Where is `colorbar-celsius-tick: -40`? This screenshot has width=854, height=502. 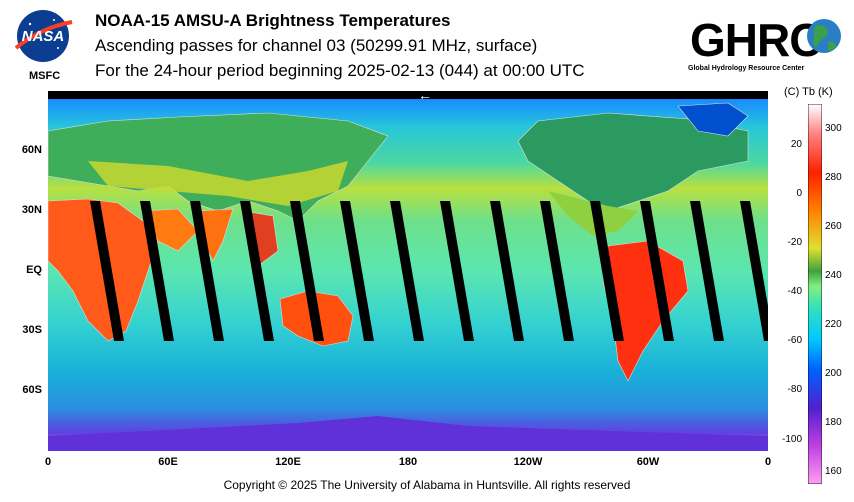 colorbar-celsius-tick: -40 is located at coordinates (794, 292).